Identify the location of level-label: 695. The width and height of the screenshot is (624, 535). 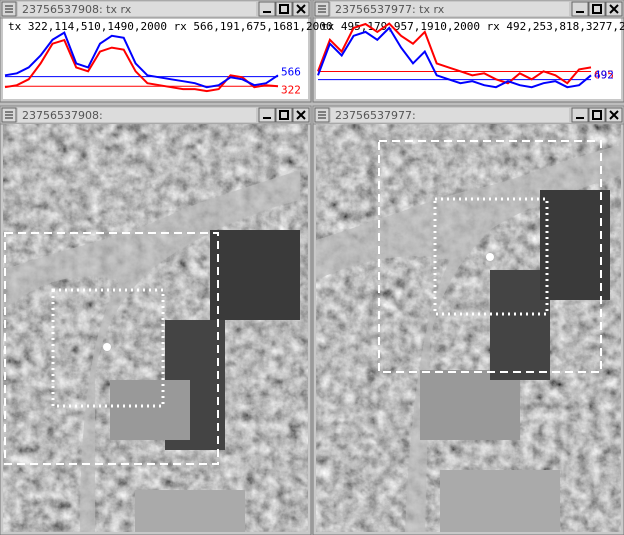
(604, 75).